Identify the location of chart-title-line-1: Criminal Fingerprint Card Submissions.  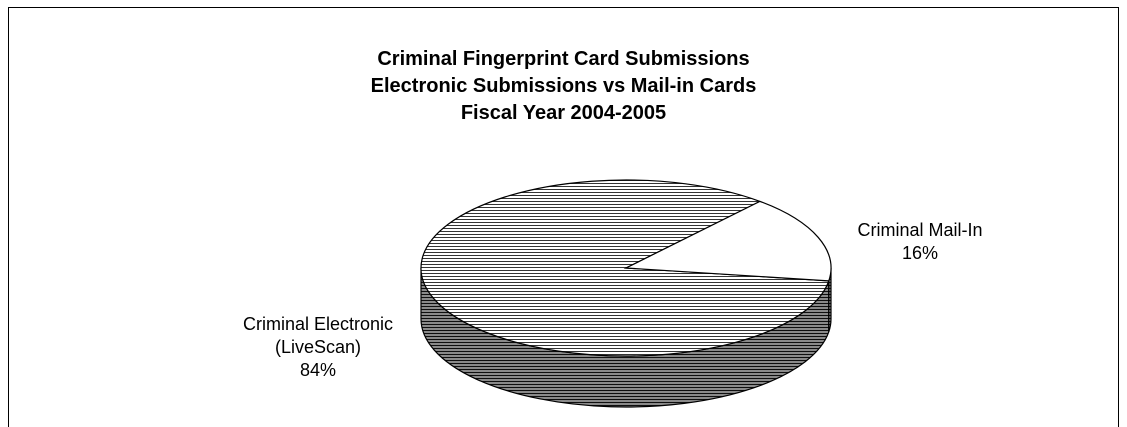
(563, 59).